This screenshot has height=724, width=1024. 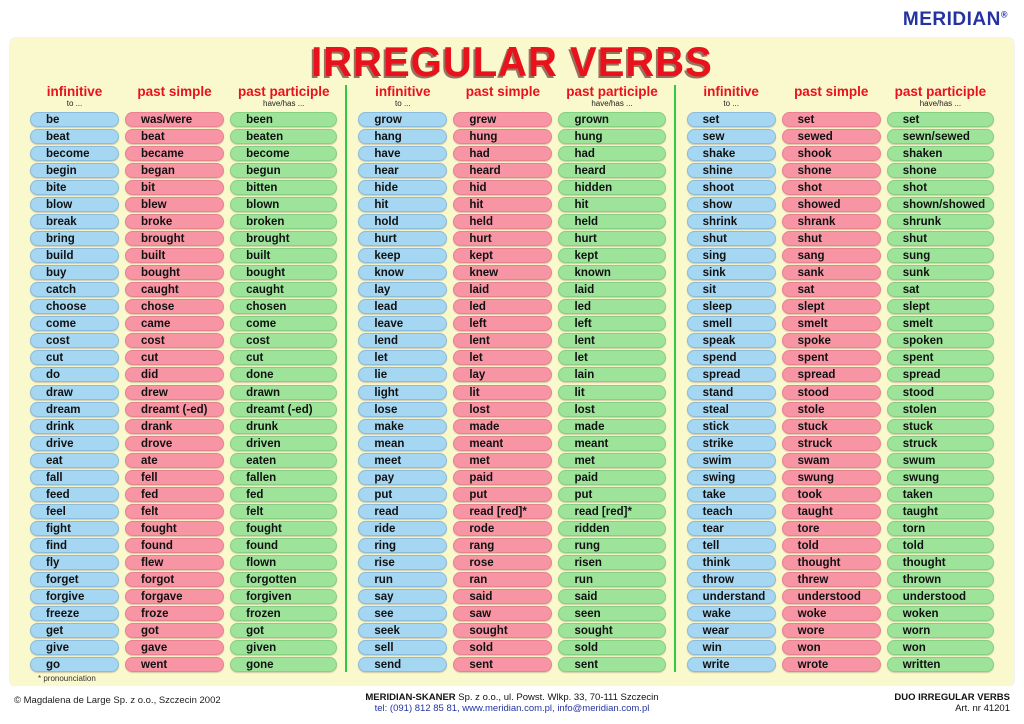 I want to click on verb-past-simple-pill: rode, so click(x=503, y=528).